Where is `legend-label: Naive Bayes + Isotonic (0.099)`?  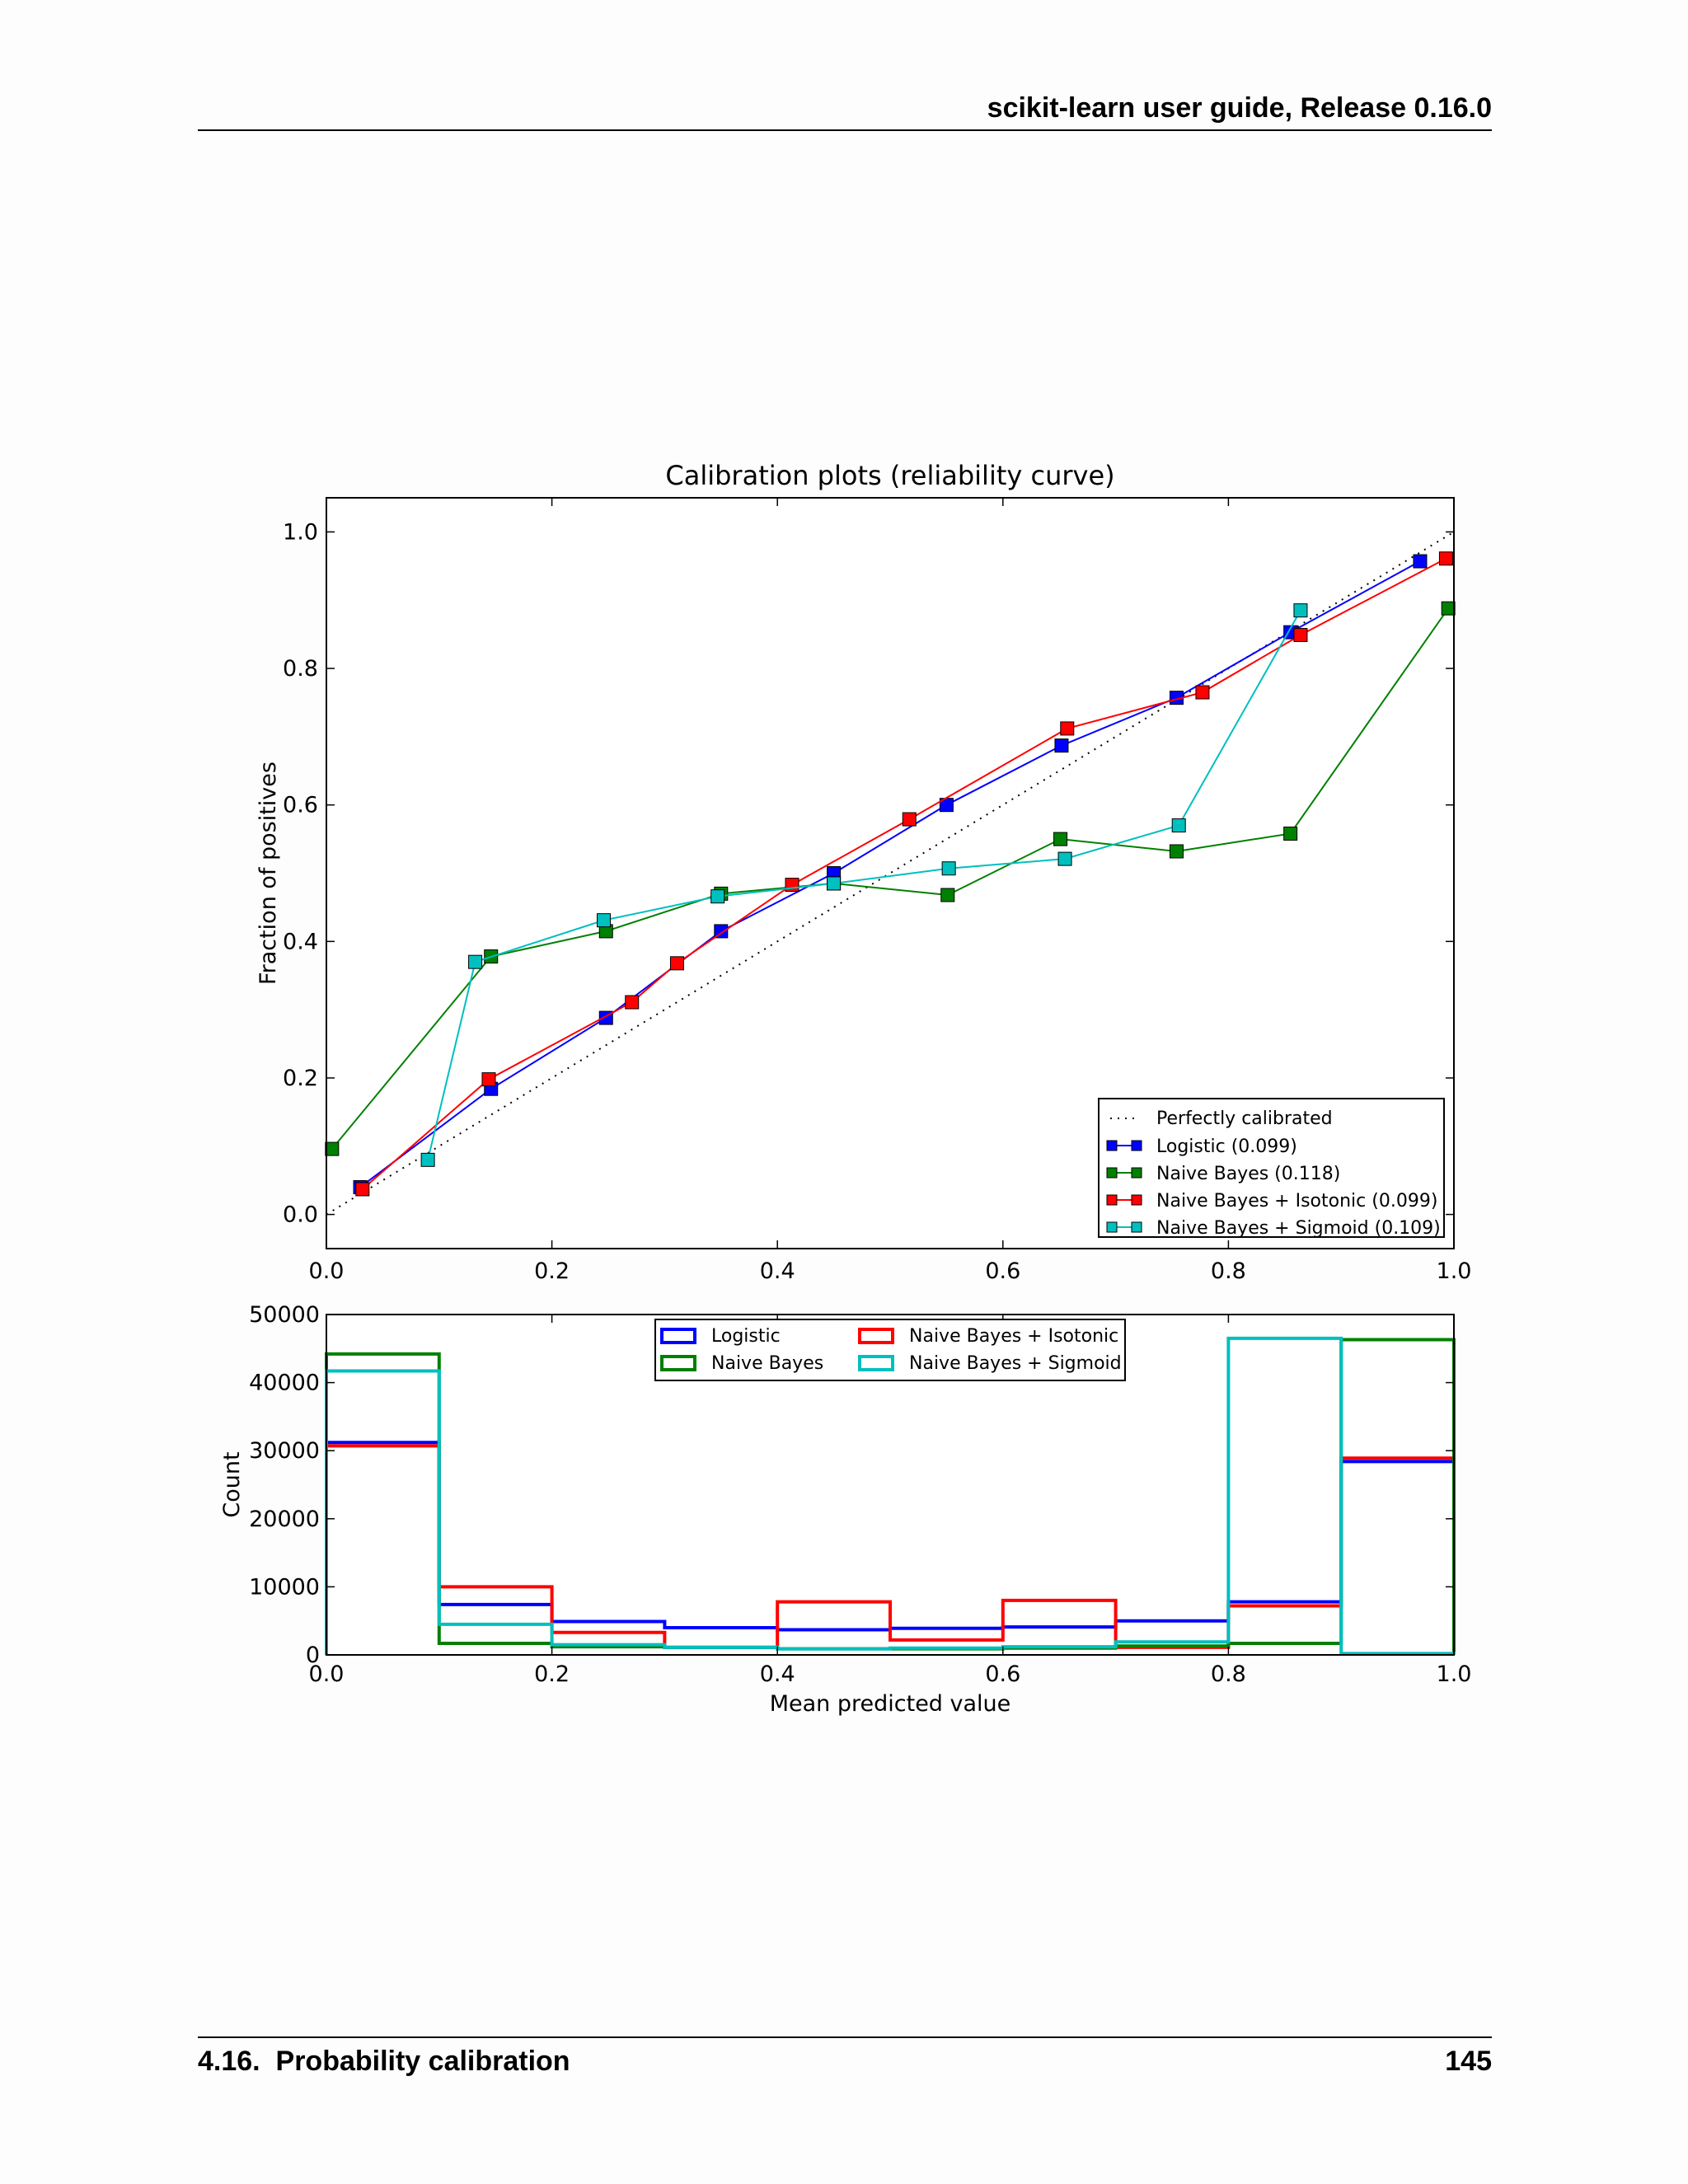
legend-label: Naive Bayes + Isotonic (0.099) is located at coordinates (1296, 1201).